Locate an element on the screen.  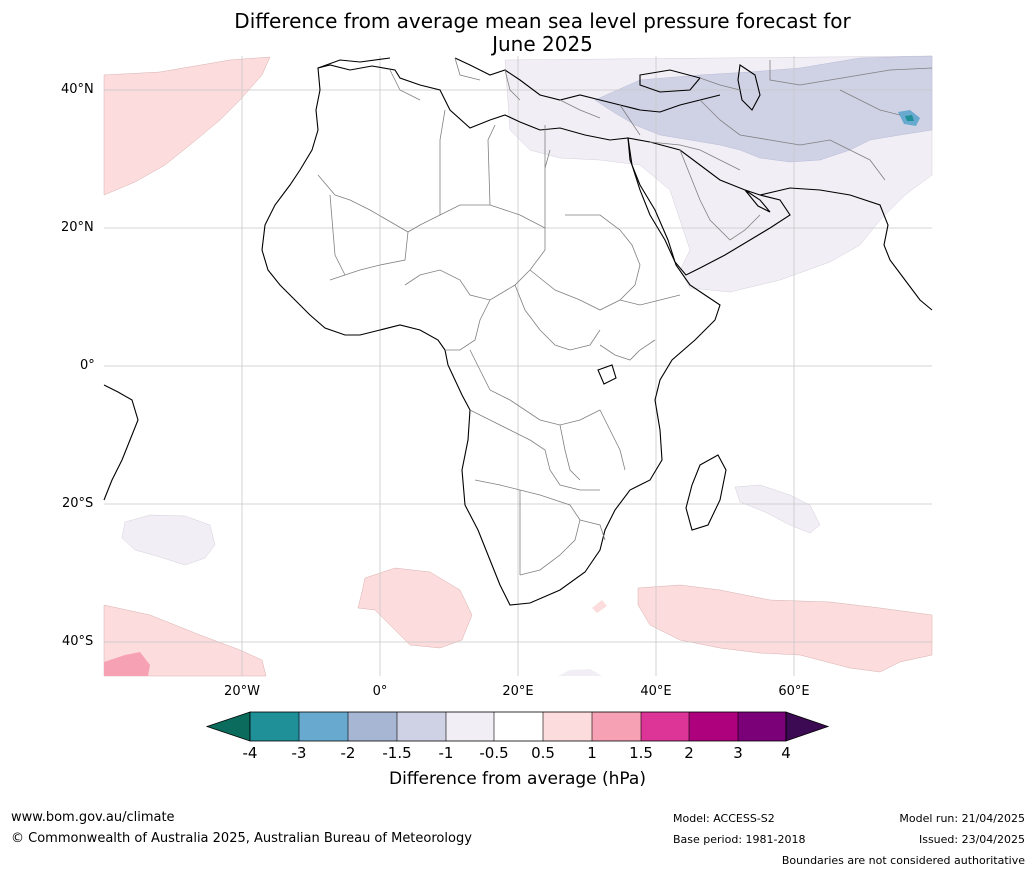
positive-anomaly-south-atlantic is located at coordinates (415, 608).